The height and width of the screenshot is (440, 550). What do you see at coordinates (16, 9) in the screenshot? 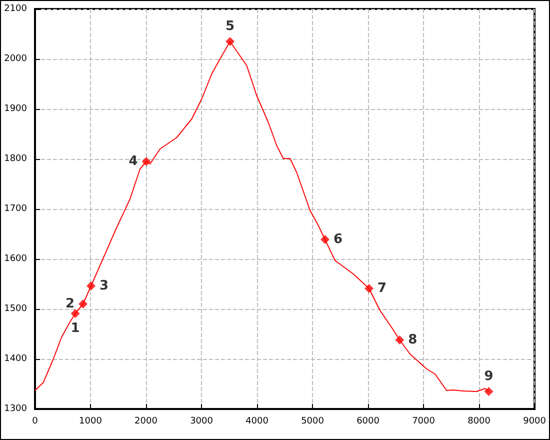
I see `y-tick-label: 2100` at bounding box center [16, 9].